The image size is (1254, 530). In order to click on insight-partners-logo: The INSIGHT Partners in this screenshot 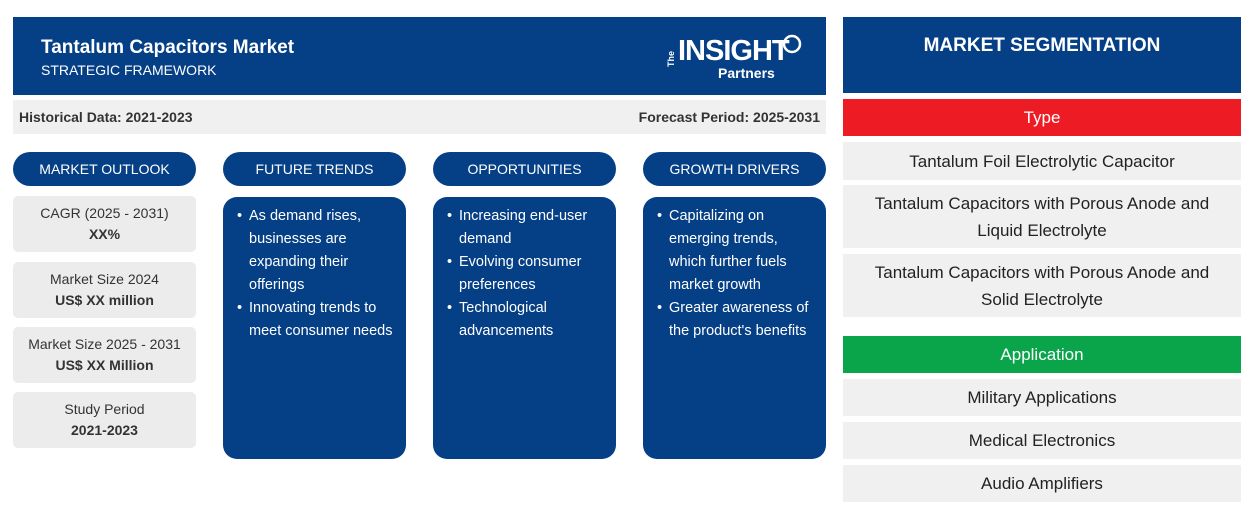, I will do `click(735, 58)`.